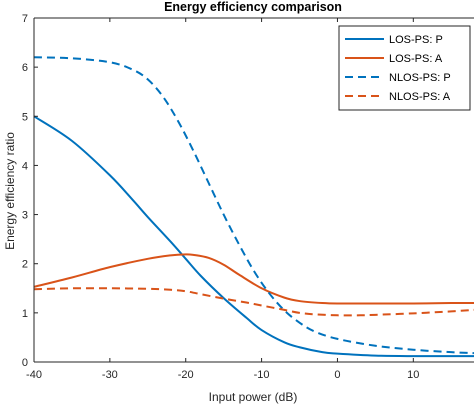 This screenshot has height=405, width=474. I want to click on x-tick-label: 0, so click(337, 375).